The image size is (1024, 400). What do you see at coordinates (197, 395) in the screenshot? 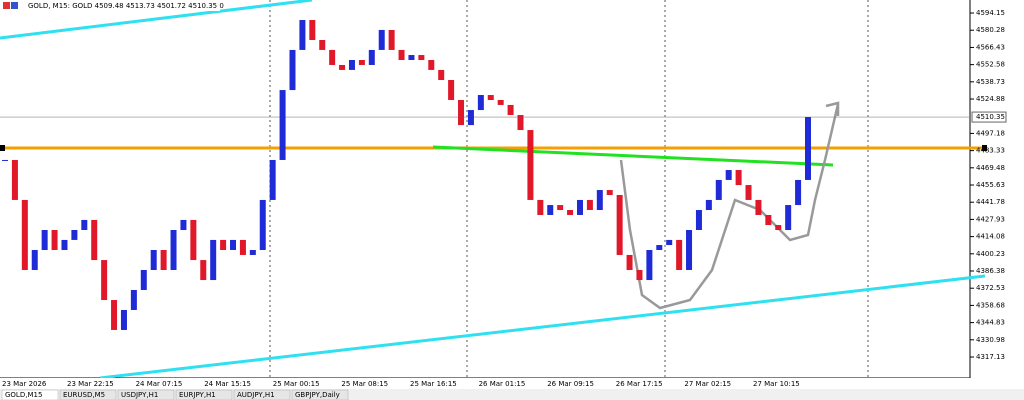
I see `tab-label: EURJPY,H1` at bounding box center [197, 395].